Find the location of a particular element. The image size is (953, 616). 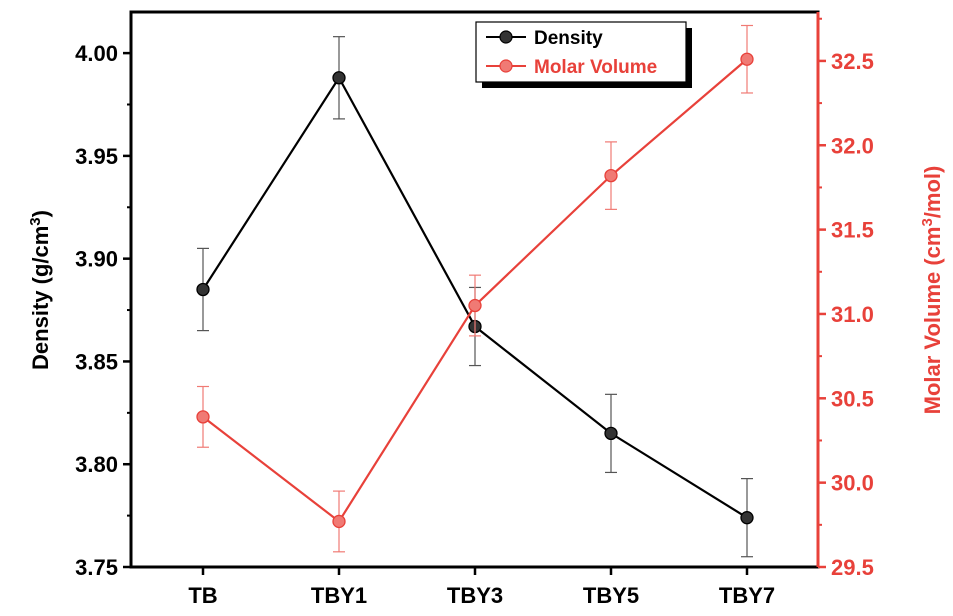

left-tick-label: 3.85 is located at coordinates (96, 361).